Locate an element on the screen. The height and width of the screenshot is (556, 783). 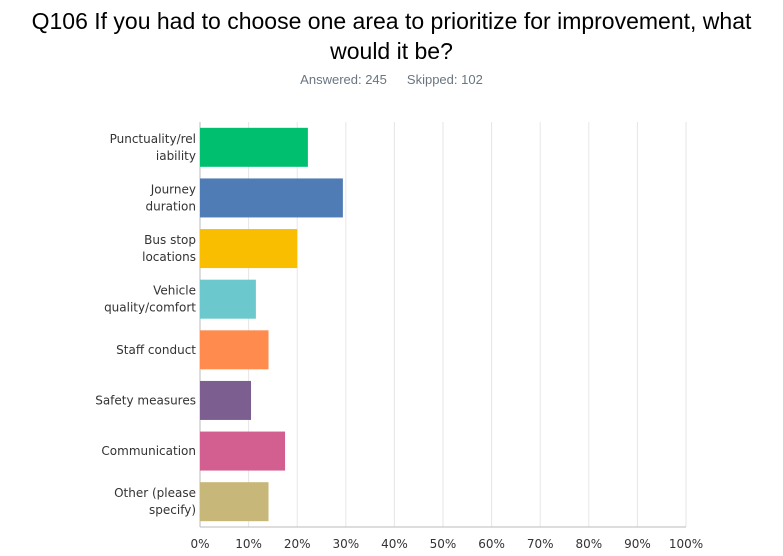
category-label: locations is located at coordinates (169, 257).